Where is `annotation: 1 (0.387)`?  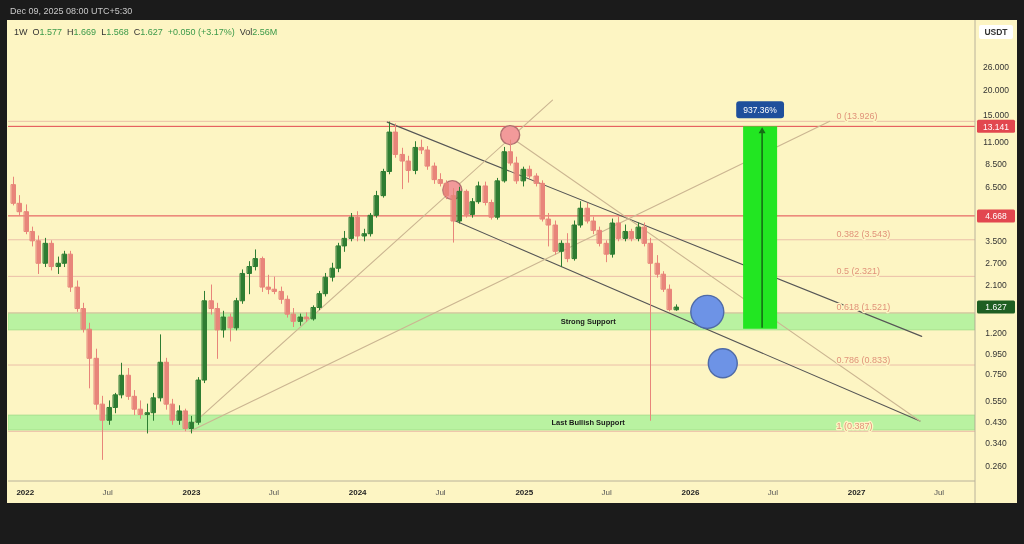
annotation: 1 (0.387) is located at coordinates (854, 425).